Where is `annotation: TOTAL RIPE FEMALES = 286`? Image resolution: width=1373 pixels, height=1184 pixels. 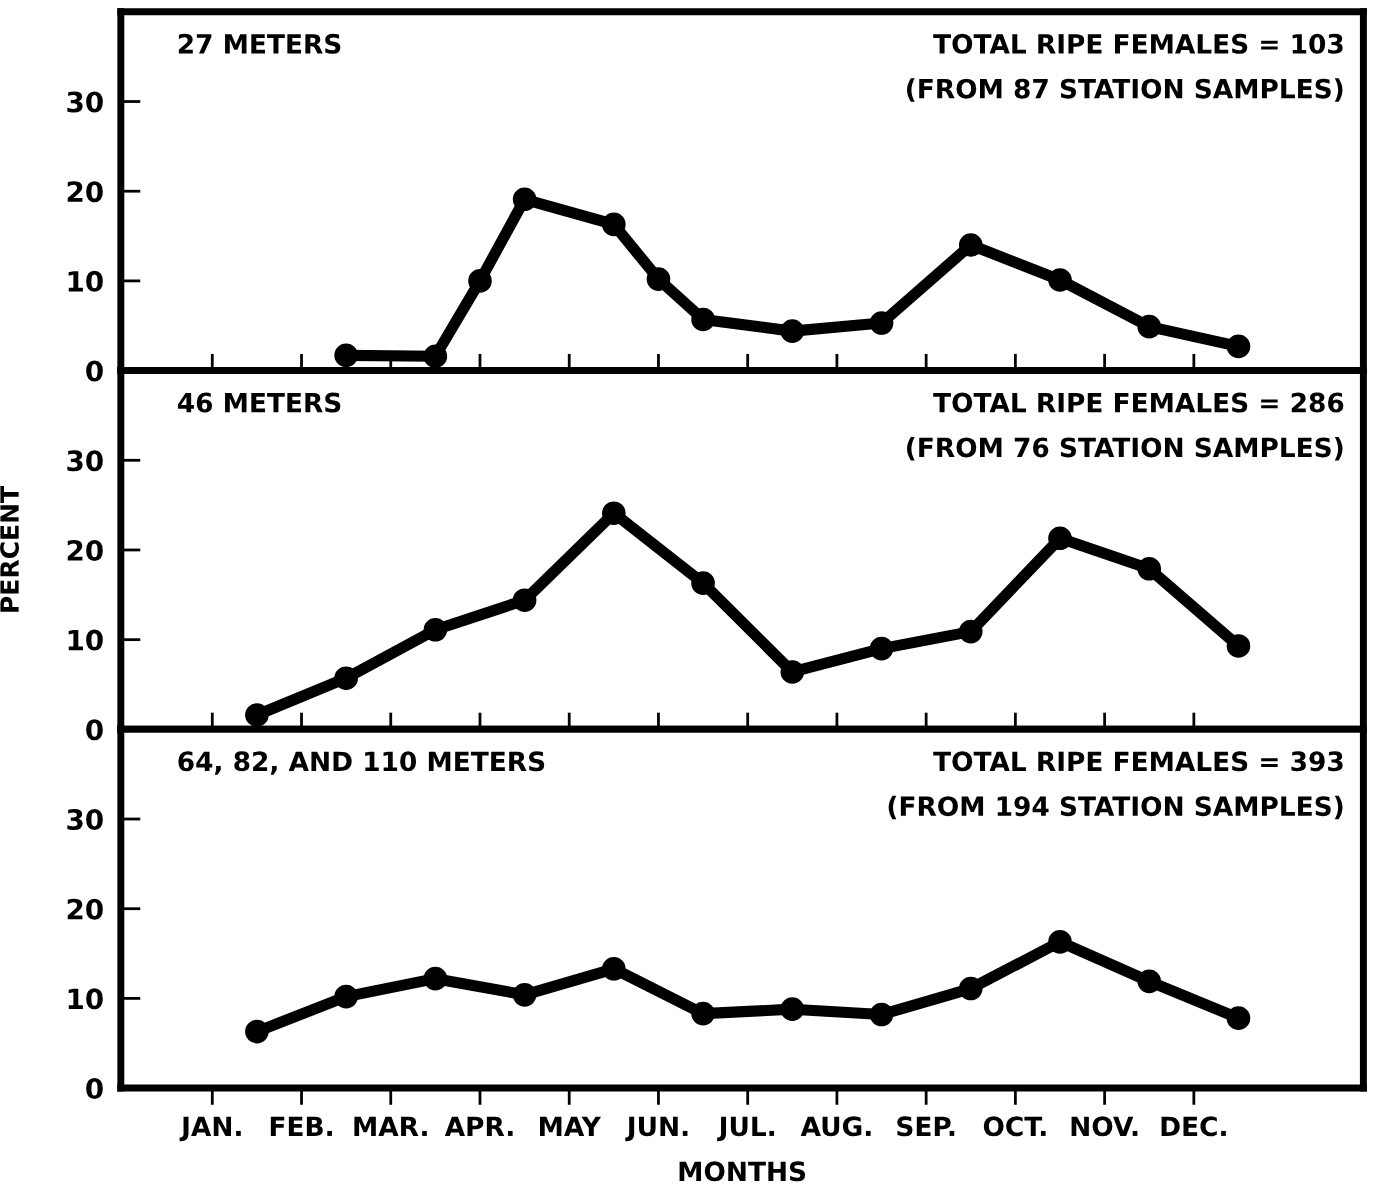 annotation: TOTAL RIPE FEMALES = 286 is located at coordinates (1138, 402).